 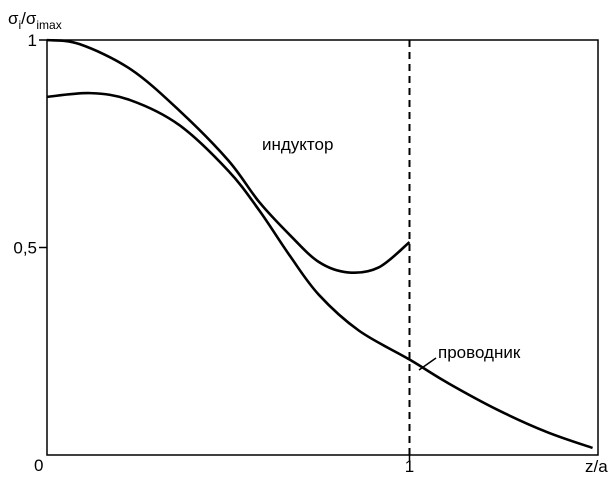 I want to click on leader-line, so click(x=427, y=364).